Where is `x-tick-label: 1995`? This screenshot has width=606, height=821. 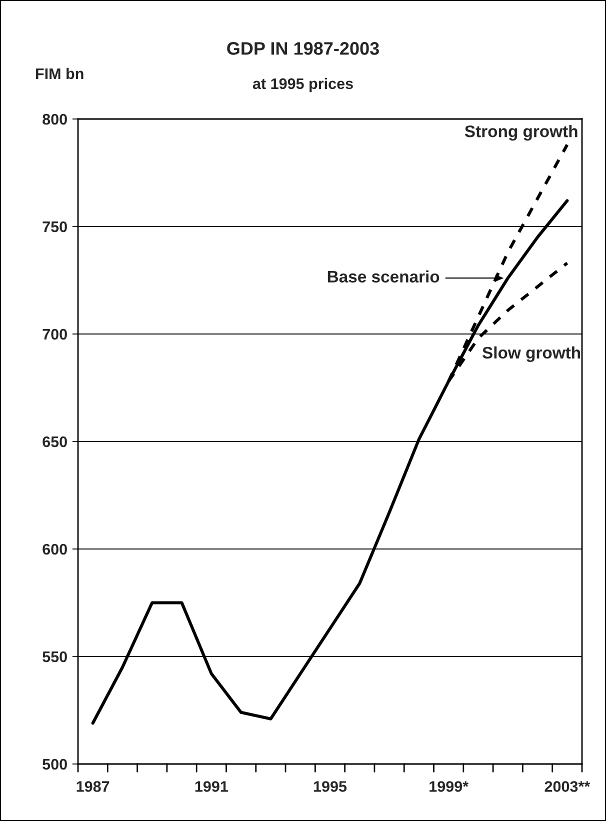
x-tick-label: 1995 is located at coordinates (330, 786).